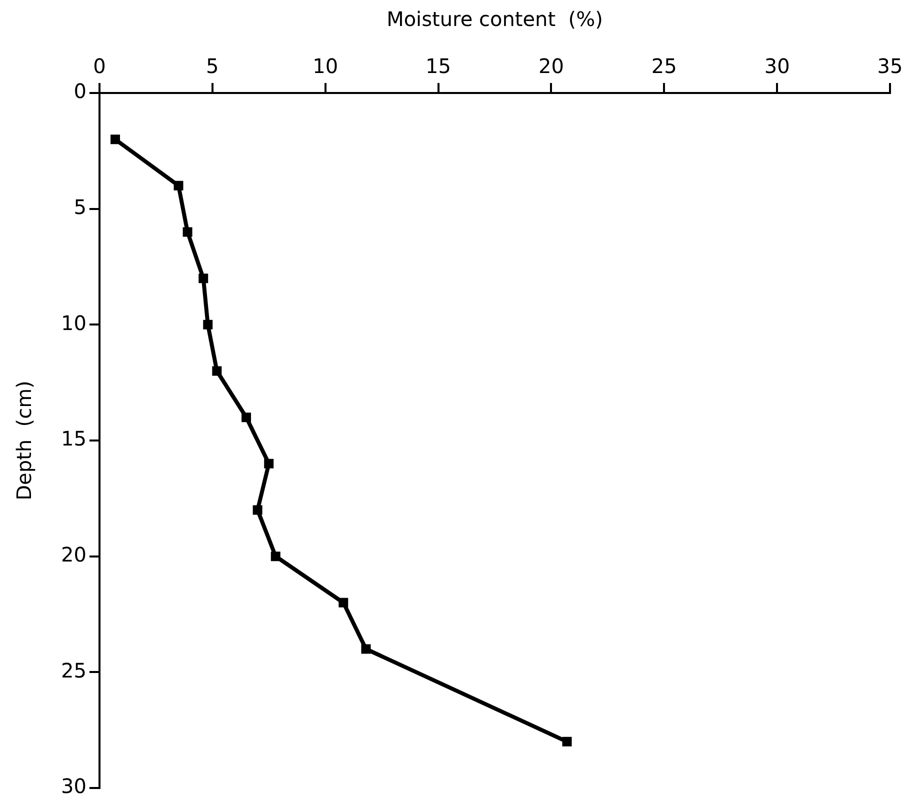 This screenshot has width=915, height=803. I want to click on y-tick-label: 20, so click(73, 554).